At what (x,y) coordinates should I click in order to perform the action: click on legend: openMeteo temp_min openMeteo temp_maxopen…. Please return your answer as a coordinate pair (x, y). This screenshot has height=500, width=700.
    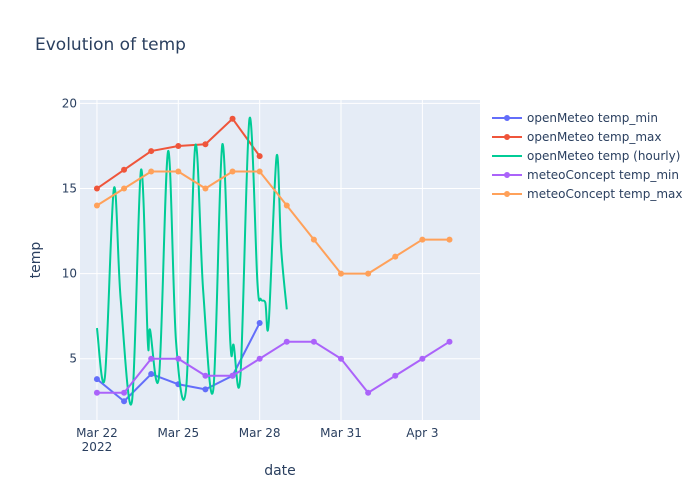
    Looking at the image, I should click on (587, 156).